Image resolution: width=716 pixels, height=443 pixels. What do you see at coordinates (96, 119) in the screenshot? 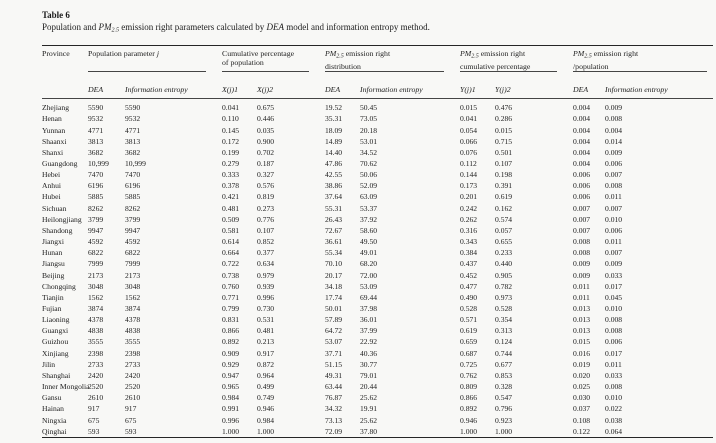
I see `value-cell: 9532` at bounding box center [96, 119].